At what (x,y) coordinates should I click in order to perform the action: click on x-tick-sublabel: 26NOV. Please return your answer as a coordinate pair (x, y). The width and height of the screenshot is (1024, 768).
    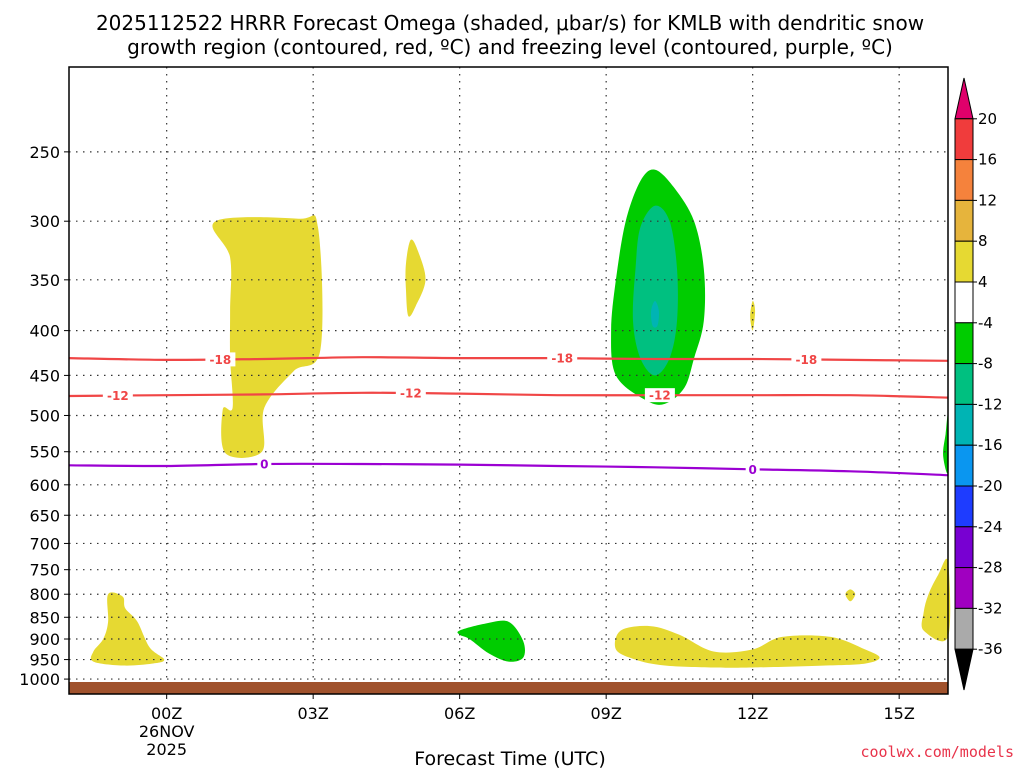
    Looking at the image, I should click on (167, 731).